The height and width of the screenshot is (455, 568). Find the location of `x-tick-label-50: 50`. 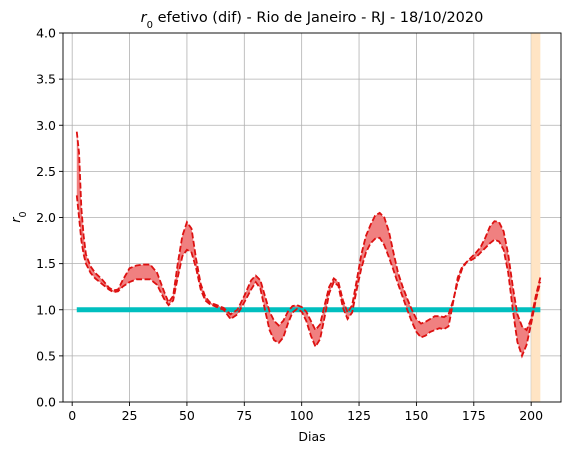

x-tick-label-50: 50 is located at coordinates (187, 415).